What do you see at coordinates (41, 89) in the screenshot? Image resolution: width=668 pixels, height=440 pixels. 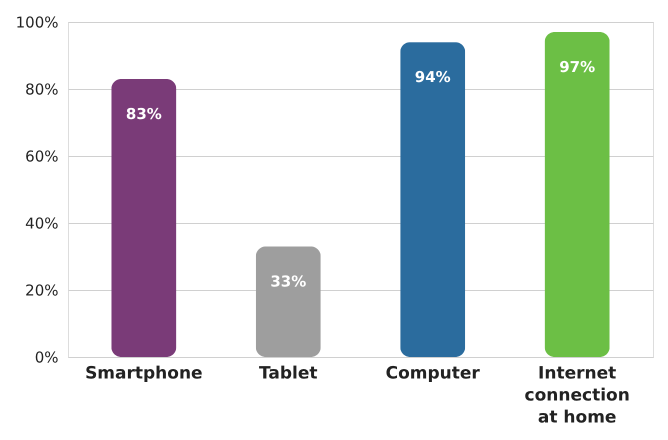 I see `y-tick-label: 80%` at bounding box center [41, 89].